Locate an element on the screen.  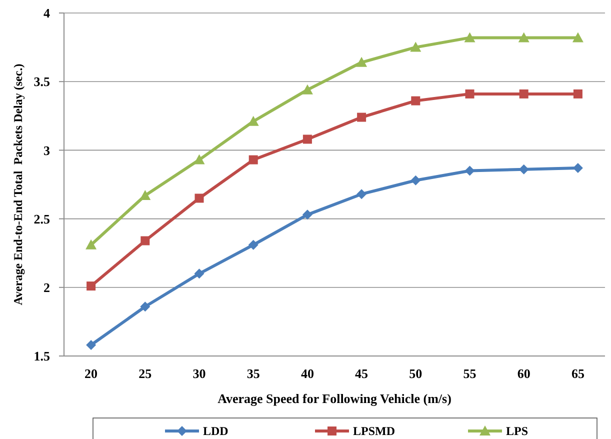
x-tick-label: 35 is located at coordinates (253, 373).